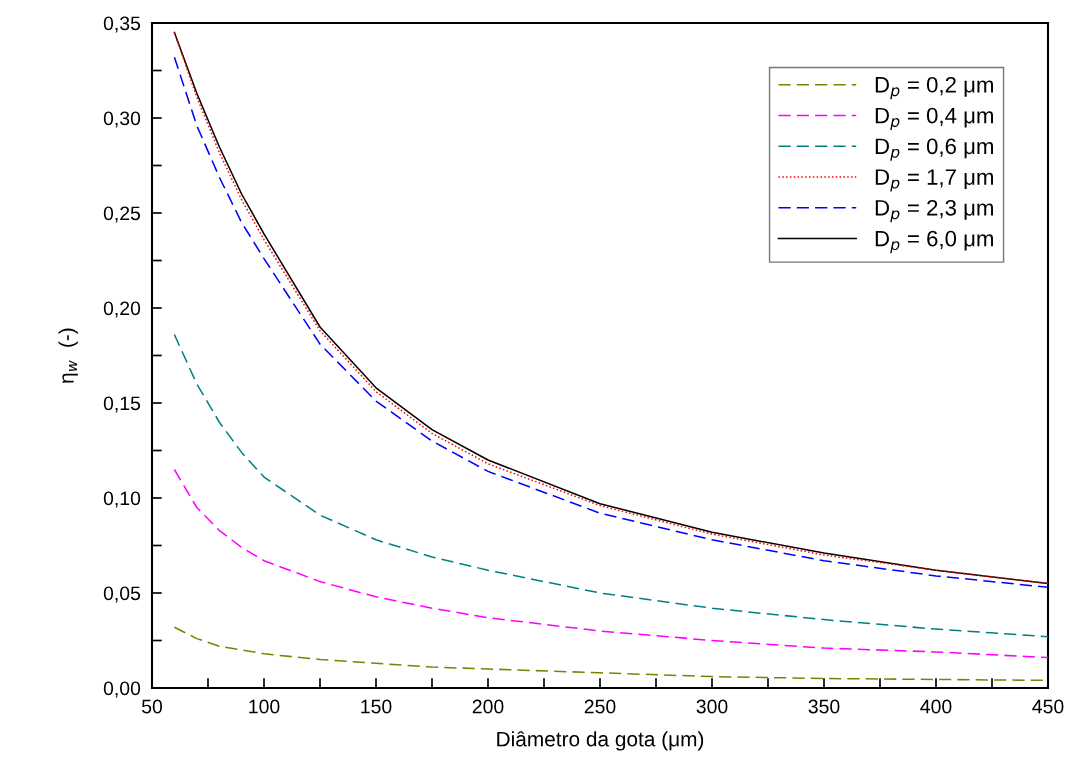 The height and width of the screenshot is (771, 1074). I want to click on x-tick-label: 350, so click(824, 706).